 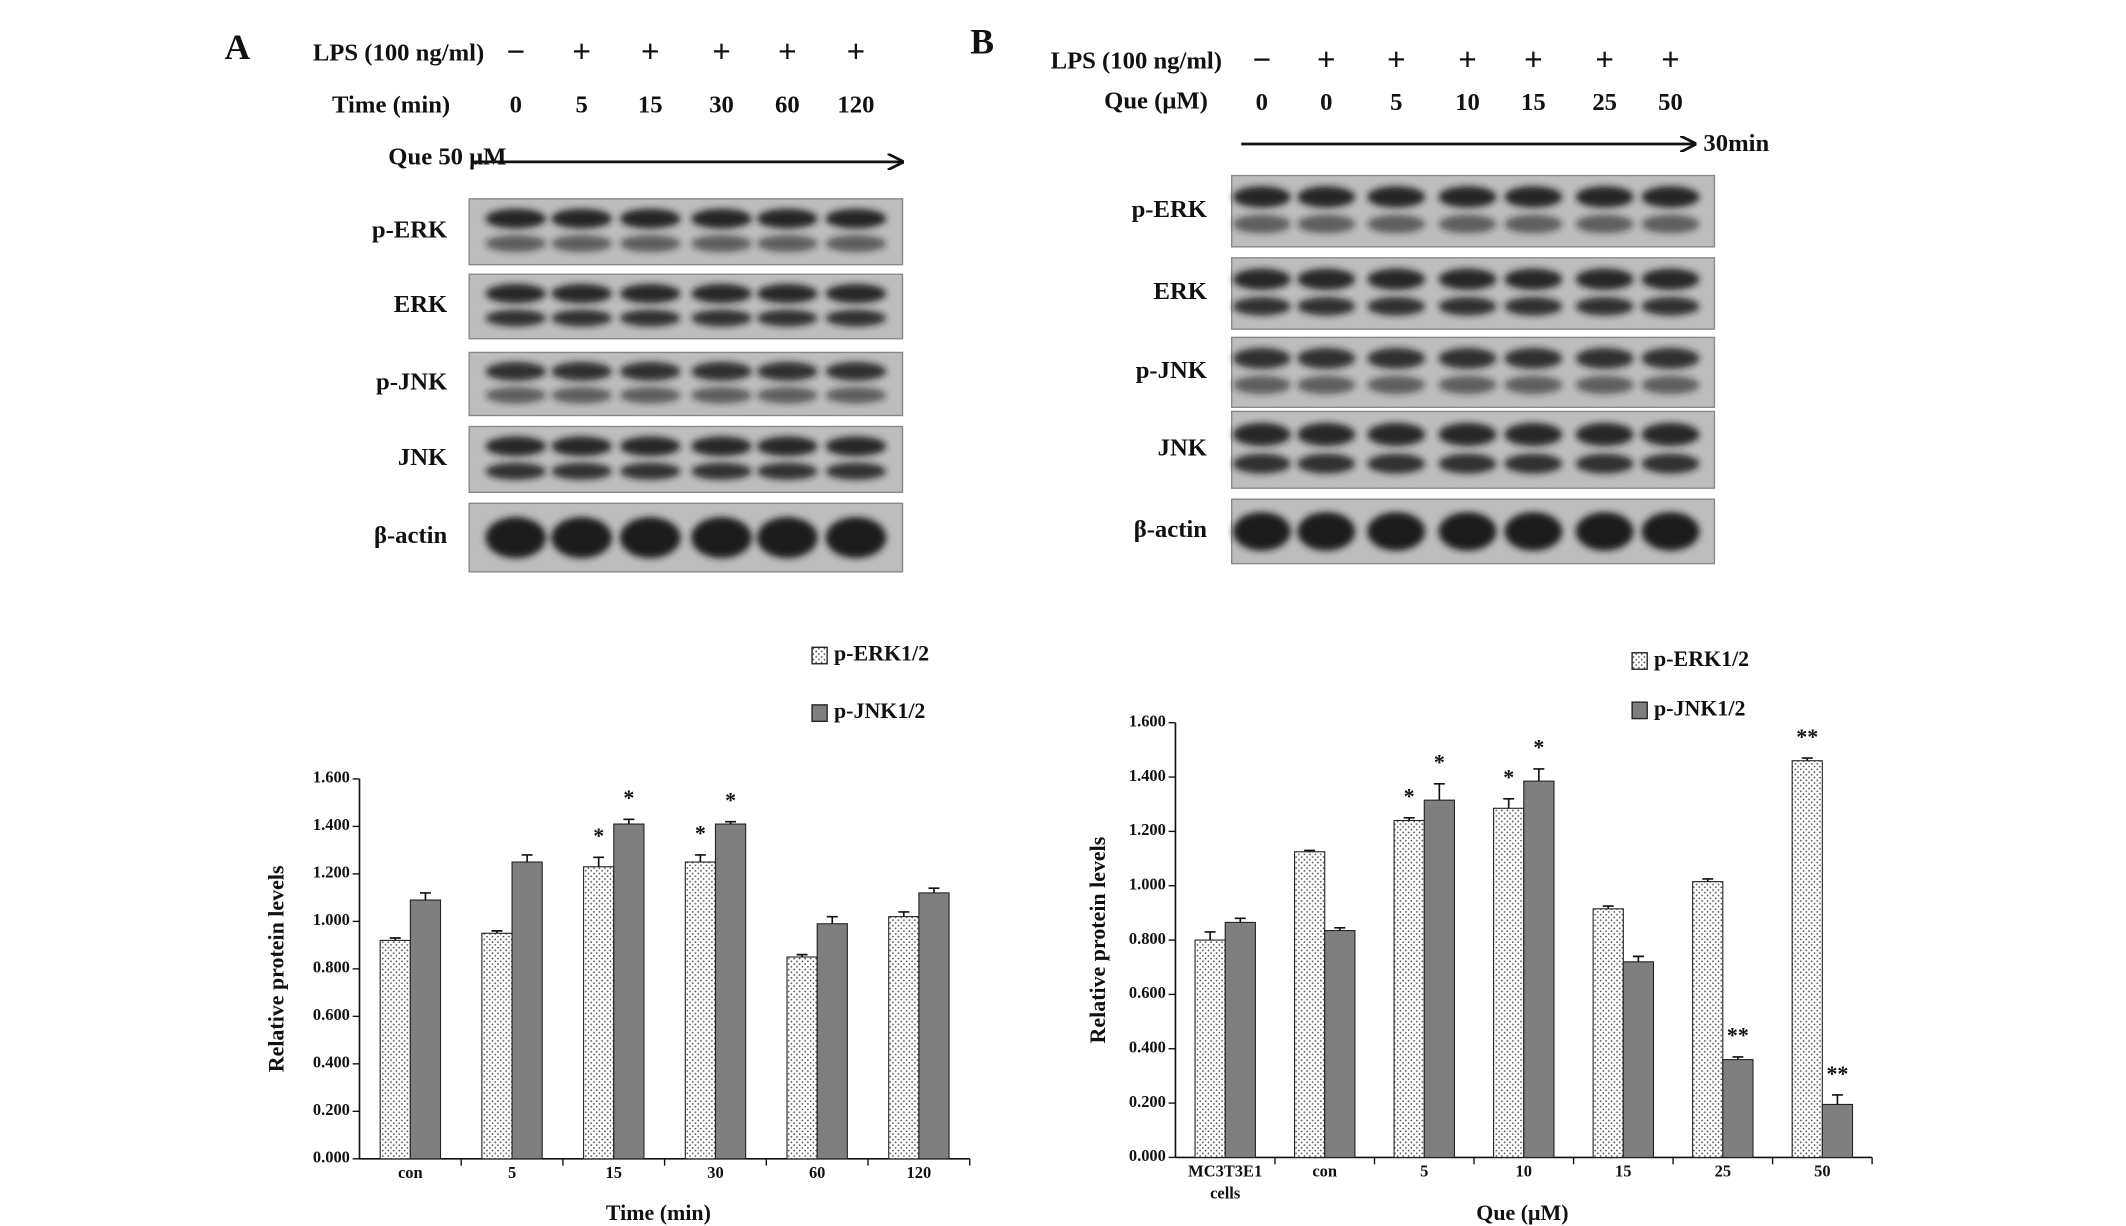 I want to click on x-tick-label: 25, so click(x=1723, y=1171).